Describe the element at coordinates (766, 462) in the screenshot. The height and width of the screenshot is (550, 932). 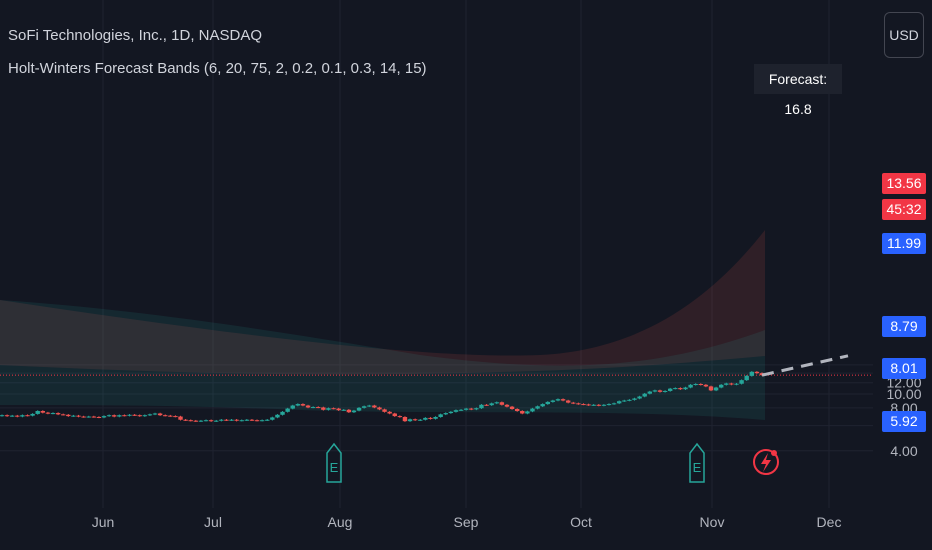
I see `dividend-marker` at that location.